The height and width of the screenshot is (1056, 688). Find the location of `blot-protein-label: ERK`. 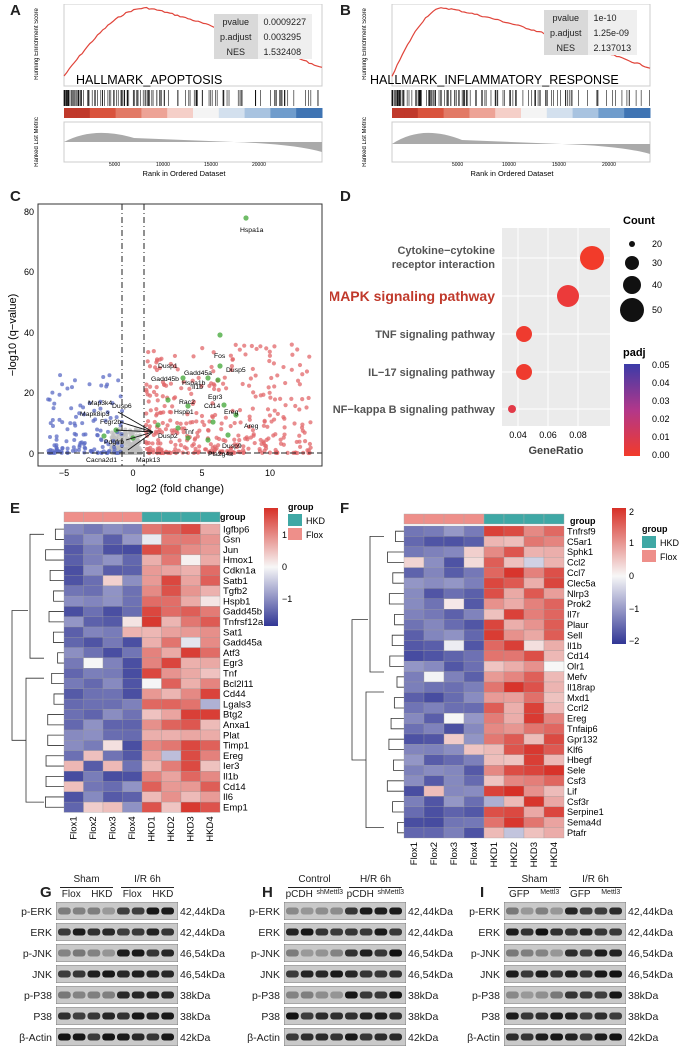

blot-protein-label: ERK is located at coordinates (269, 933).